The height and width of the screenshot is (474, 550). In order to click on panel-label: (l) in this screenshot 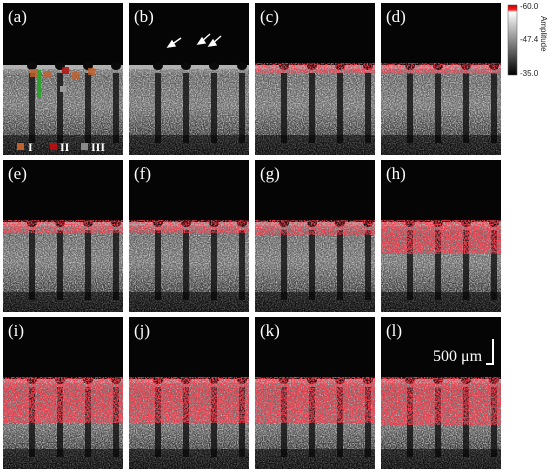, I will do `click(394, 330)`.